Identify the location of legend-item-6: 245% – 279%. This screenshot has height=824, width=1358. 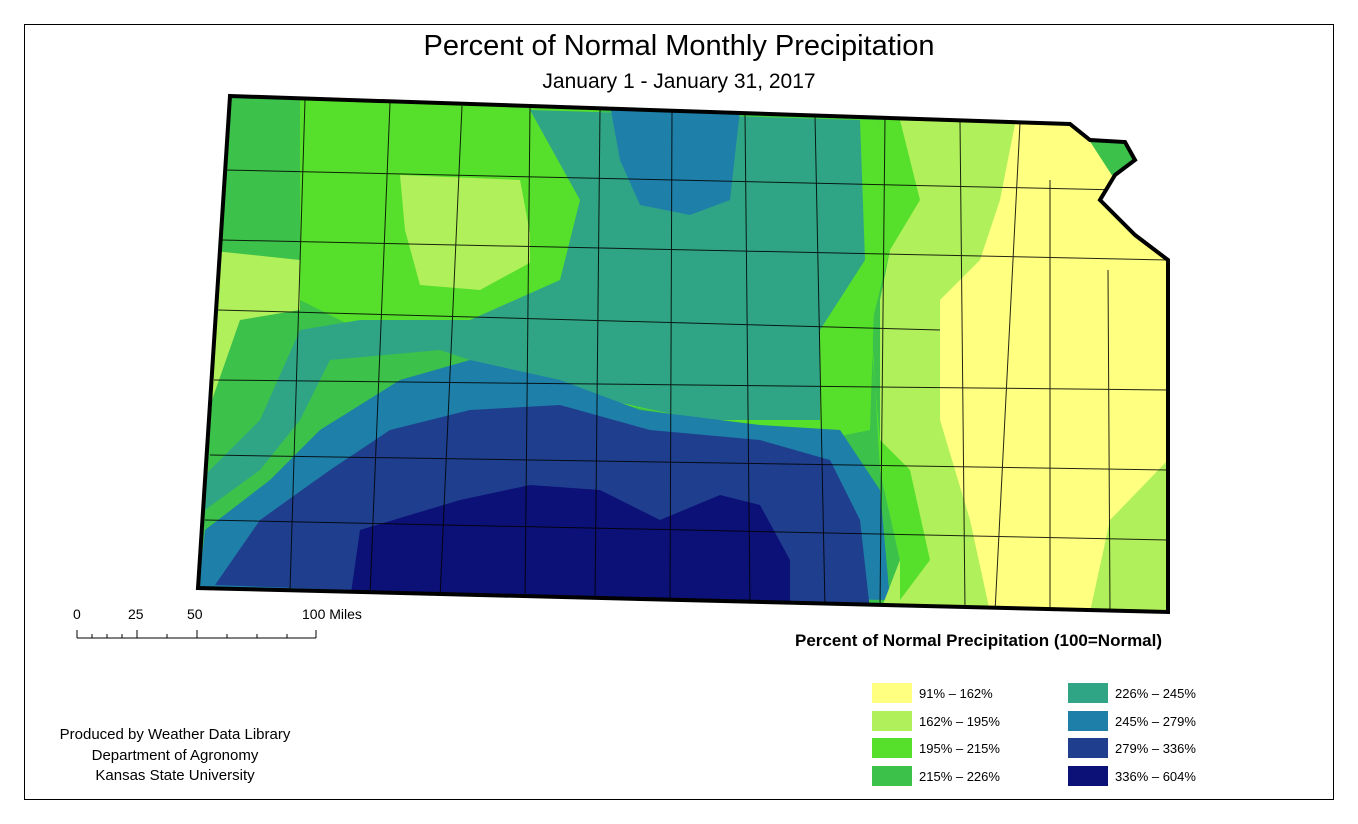
(1168, 721).